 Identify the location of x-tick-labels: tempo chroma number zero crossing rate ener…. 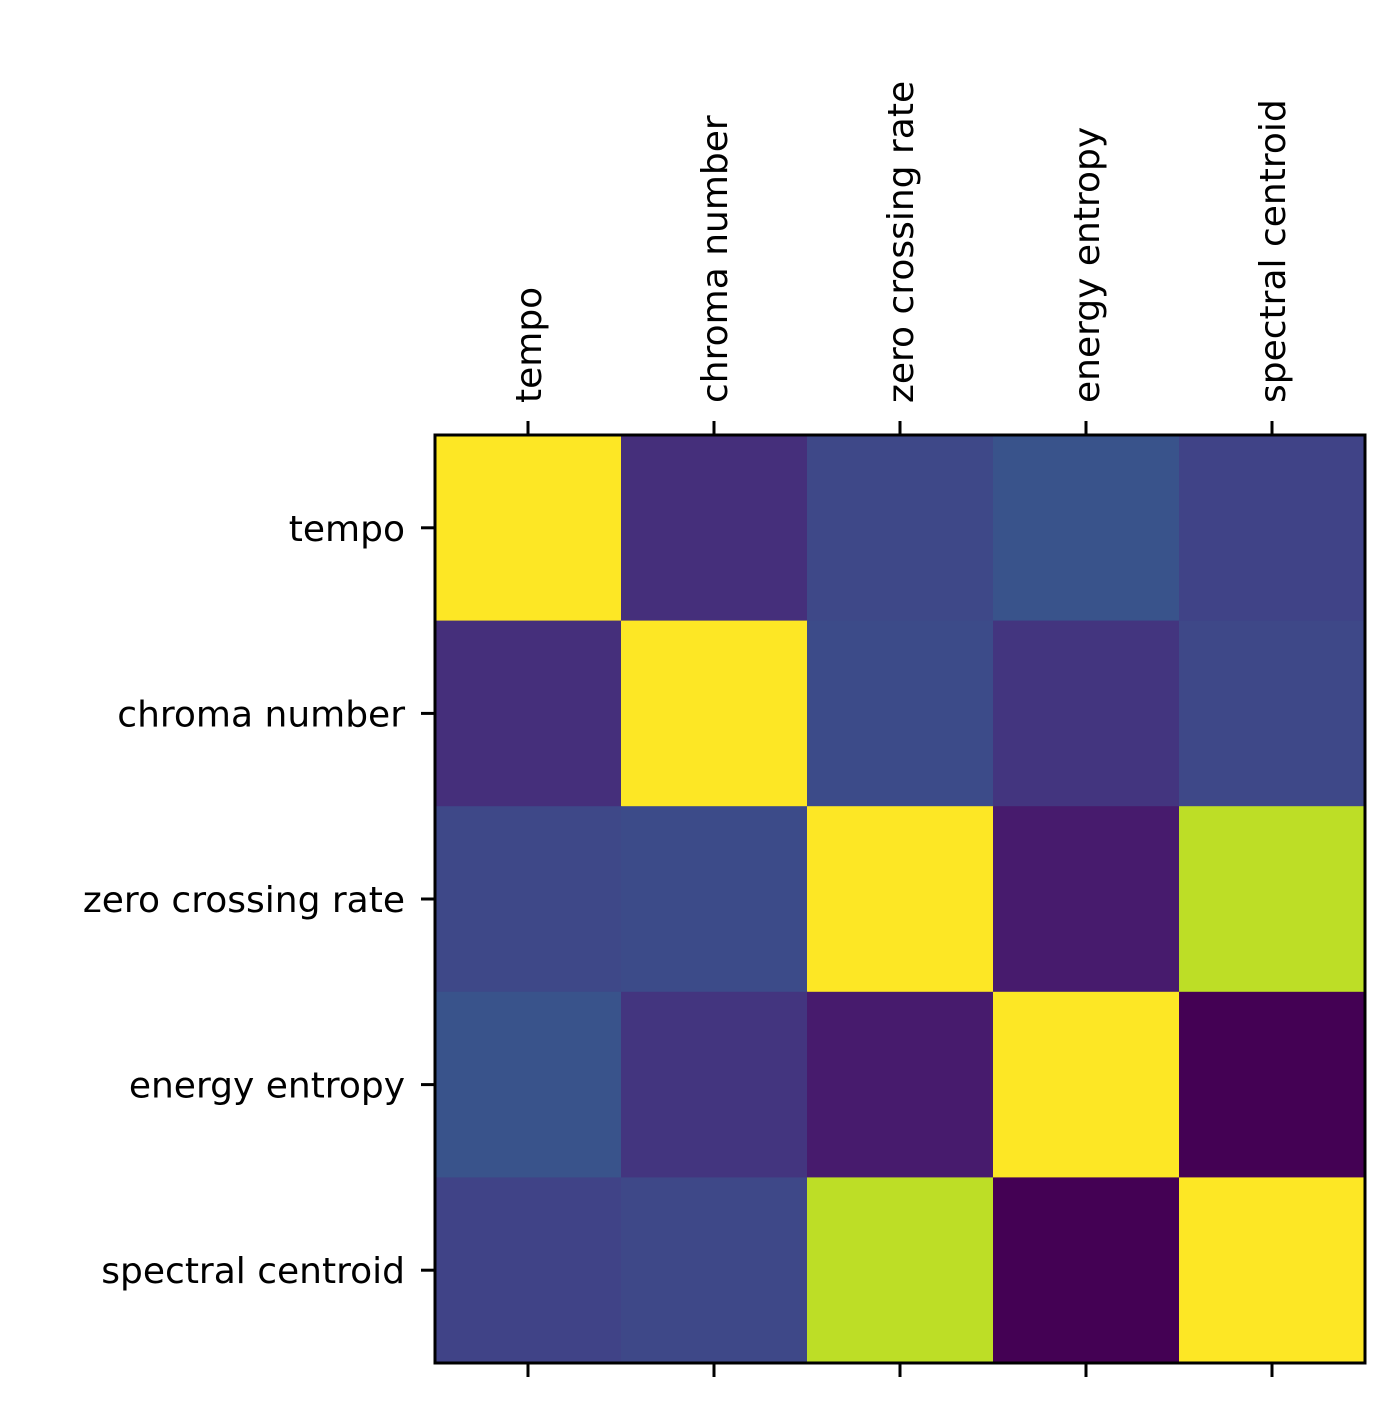
(901, 242).